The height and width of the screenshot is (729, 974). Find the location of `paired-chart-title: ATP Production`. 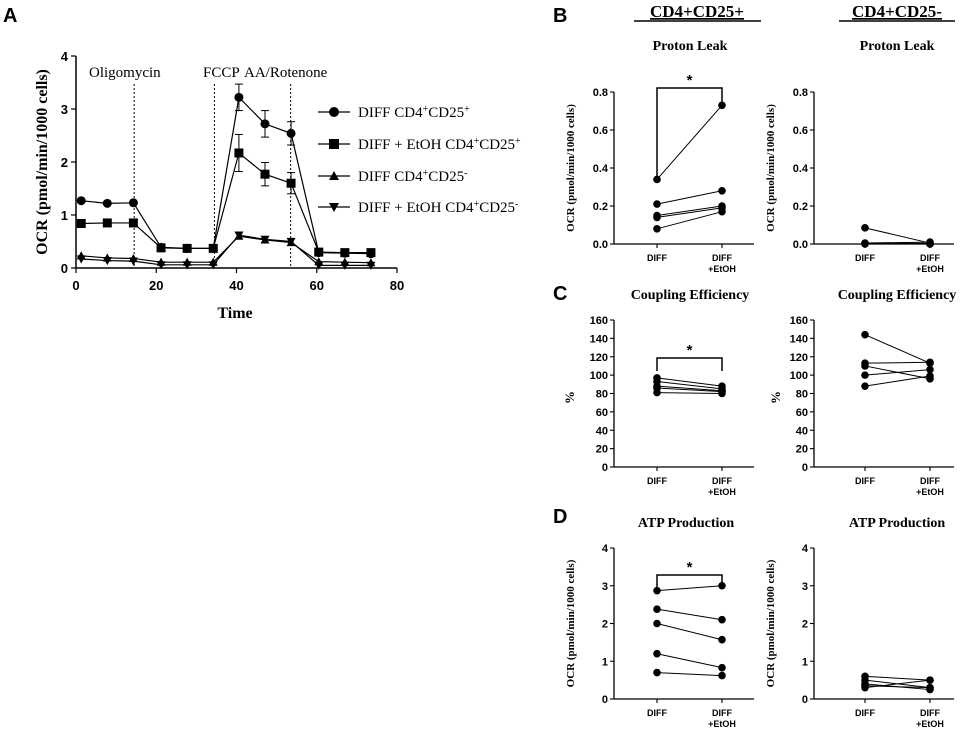

paired-chart-title: ATP Production is located at coordinates (897, 523).